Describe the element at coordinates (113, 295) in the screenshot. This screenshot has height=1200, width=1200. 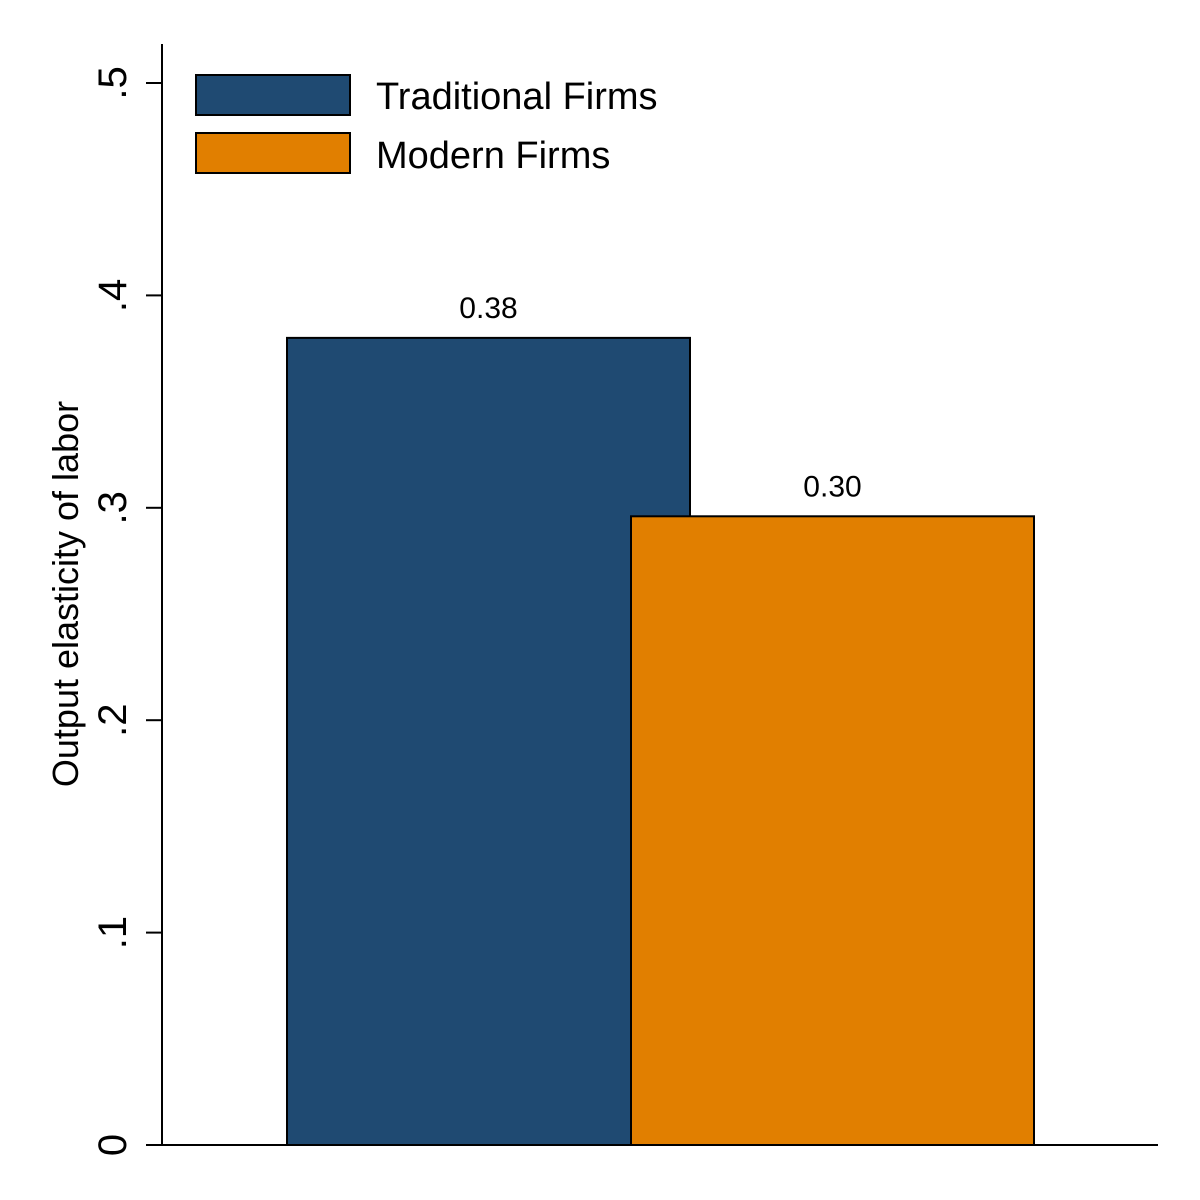
I see `y-tick-label: .4` at that location.